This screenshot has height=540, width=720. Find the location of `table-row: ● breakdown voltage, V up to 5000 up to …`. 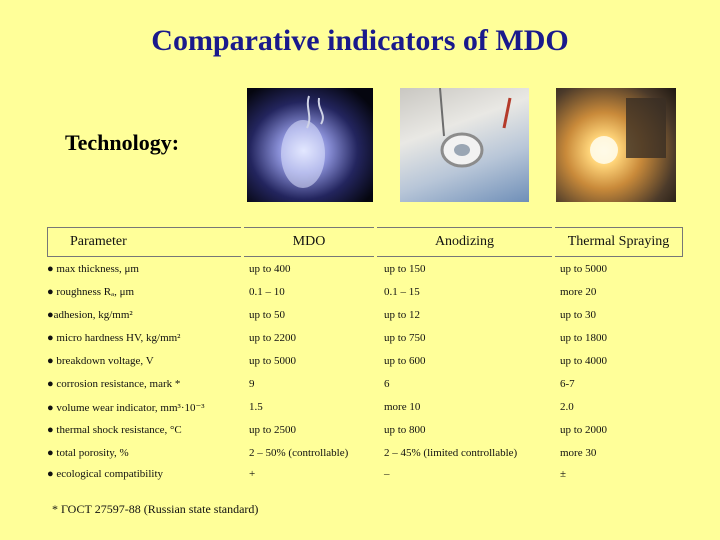

table-row: ● breakdown voltage, V up to 5000 up to … is located at coordinates (365, 362).